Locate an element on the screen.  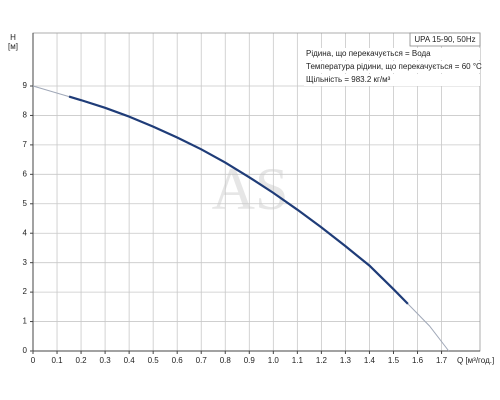
x-tick-label: 1.5 is located at coordinates (394, 360).